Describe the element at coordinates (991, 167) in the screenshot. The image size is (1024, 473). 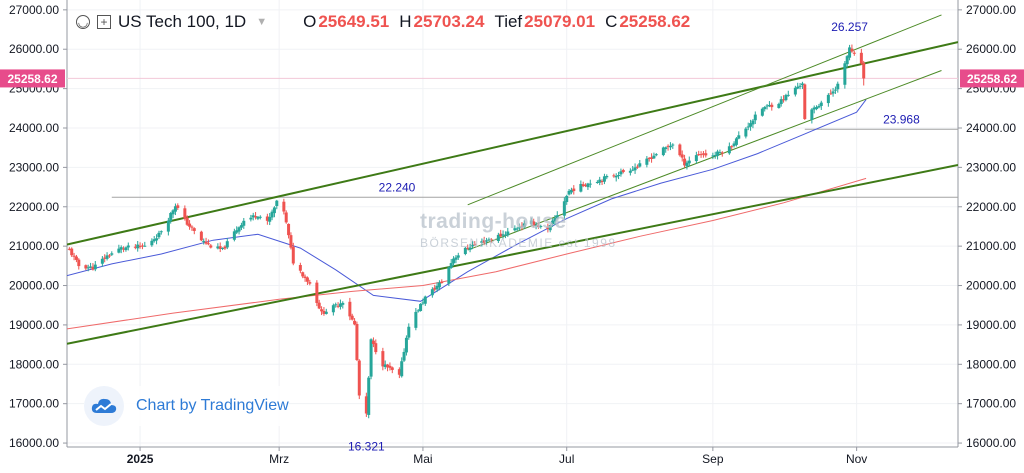
I see `price-axis-label-right: 23000.00` at that location.